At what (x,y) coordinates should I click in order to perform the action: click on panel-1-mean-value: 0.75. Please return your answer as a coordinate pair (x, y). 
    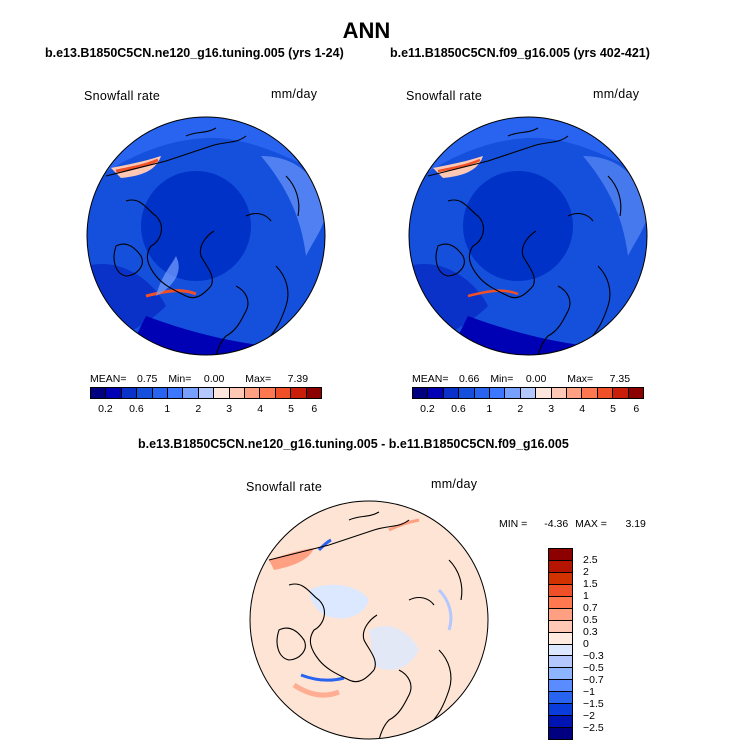
    Looking at the image, I should click on (147, 379).